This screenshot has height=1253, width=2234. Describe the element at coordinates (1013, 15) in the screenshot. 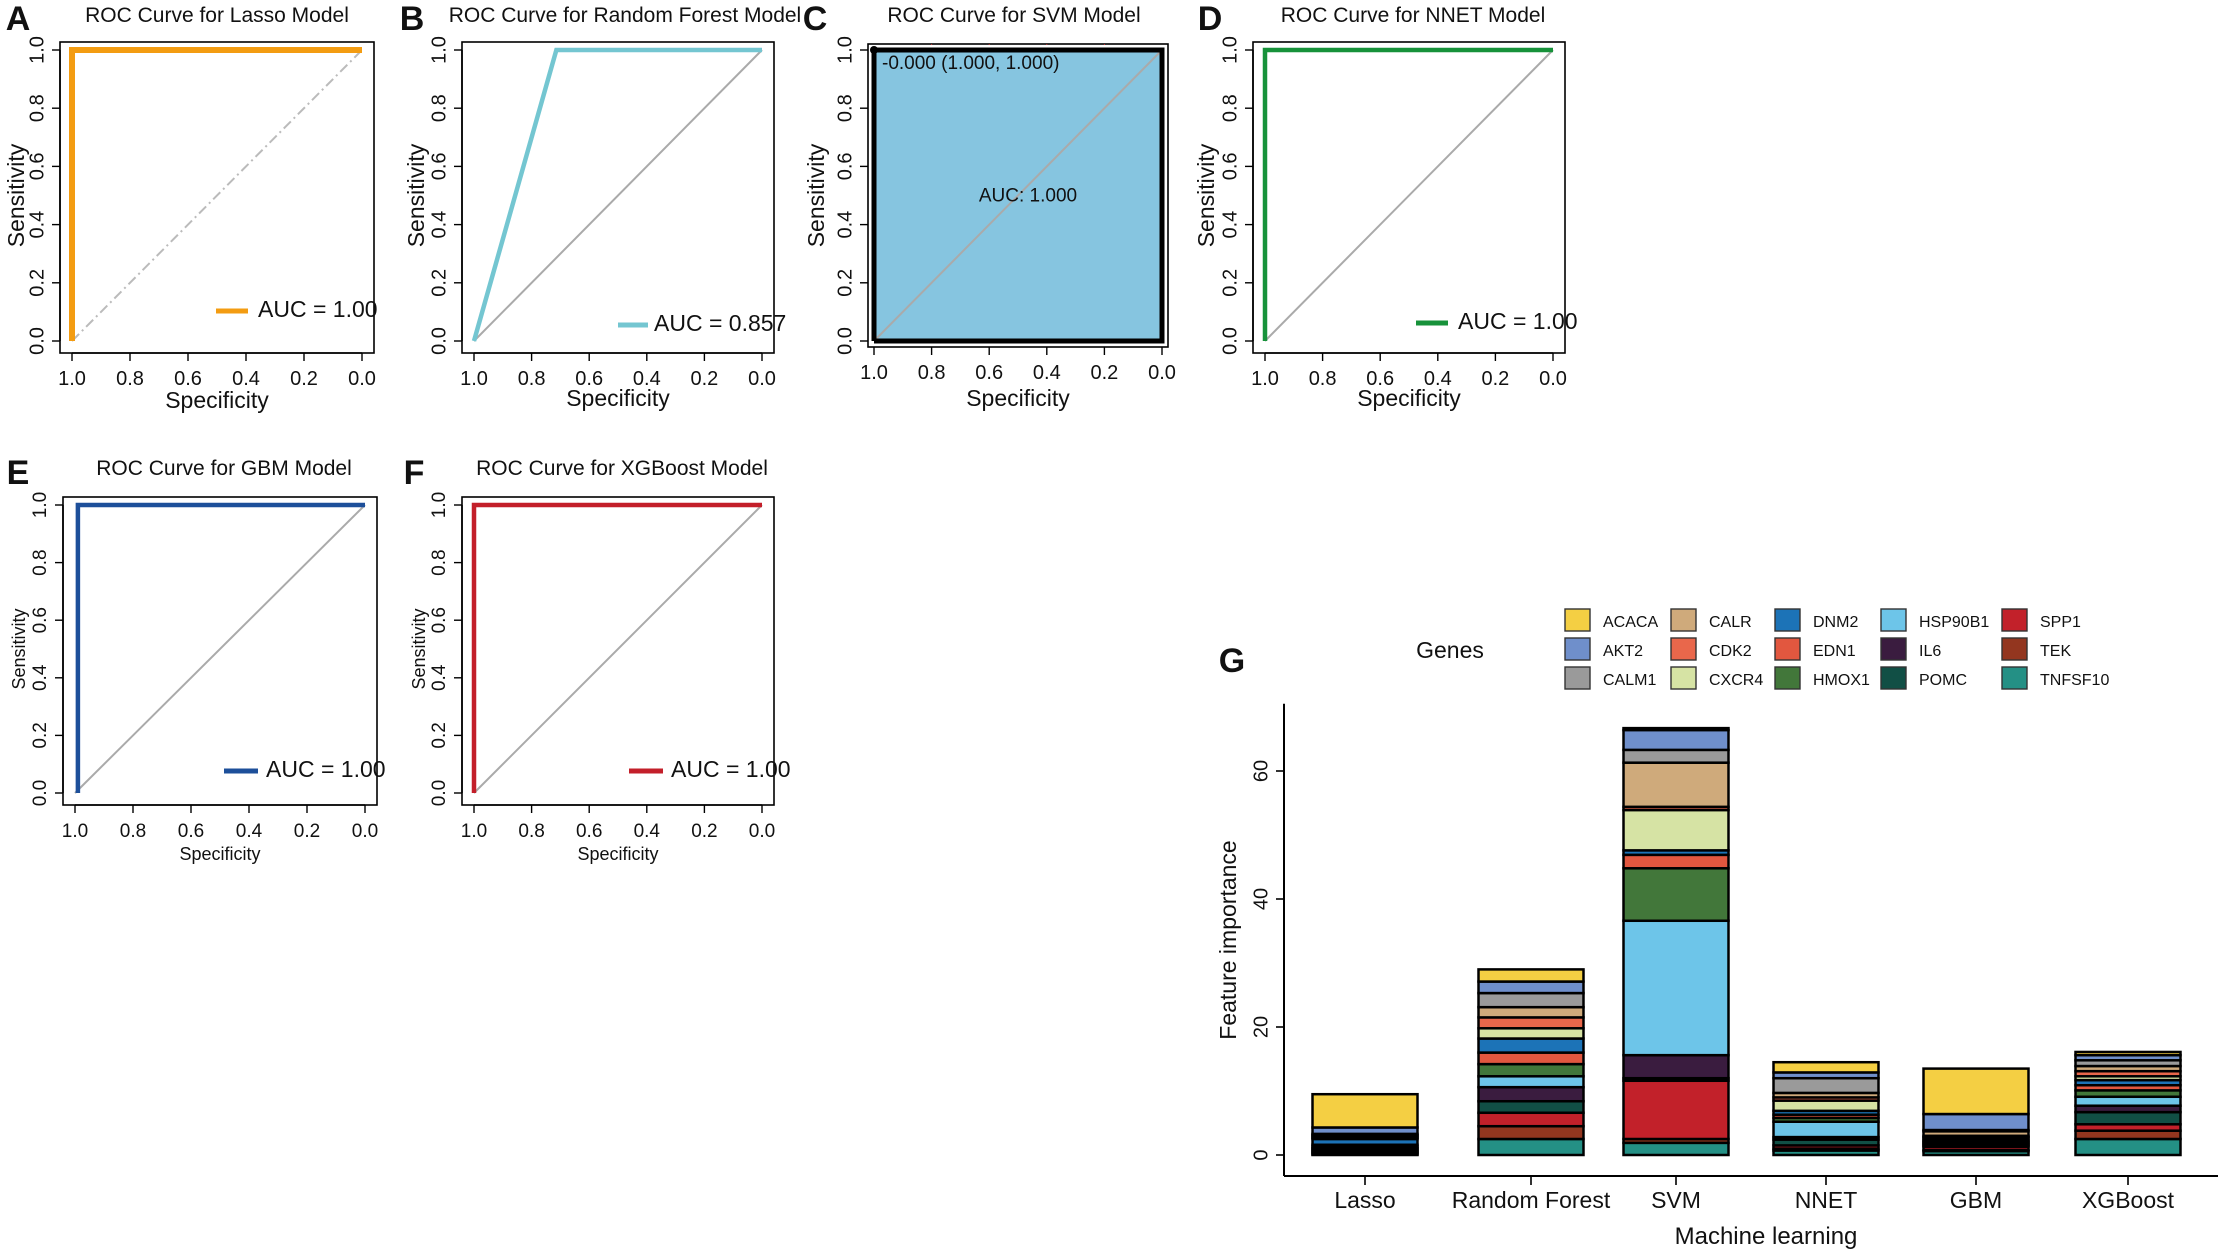

I see `chart-title: ROC Curve for SVM Model` at that location.